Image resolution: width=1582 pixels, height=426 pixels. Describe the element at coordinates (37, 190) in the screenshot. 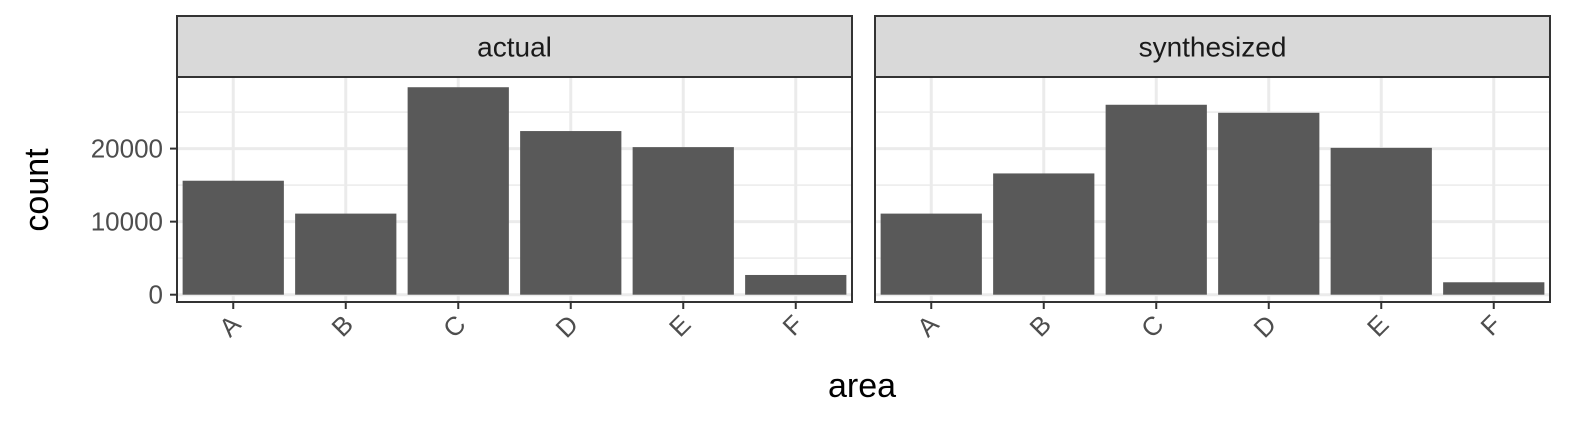

I see `y-axis-title: count` at that location.